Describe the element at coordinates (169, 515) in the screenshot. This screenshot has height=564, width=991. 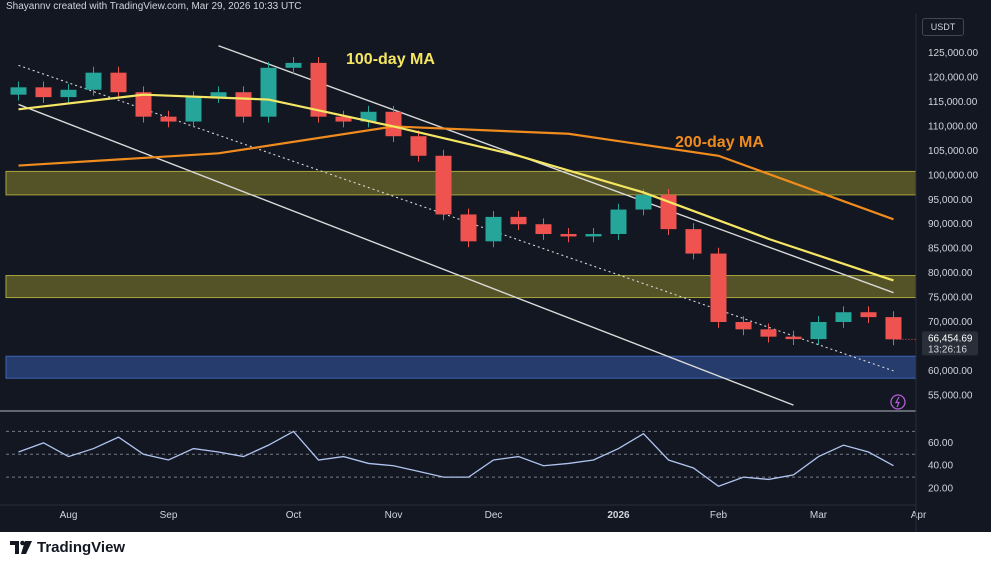
I see `time-tick-label: Sep` at that location.